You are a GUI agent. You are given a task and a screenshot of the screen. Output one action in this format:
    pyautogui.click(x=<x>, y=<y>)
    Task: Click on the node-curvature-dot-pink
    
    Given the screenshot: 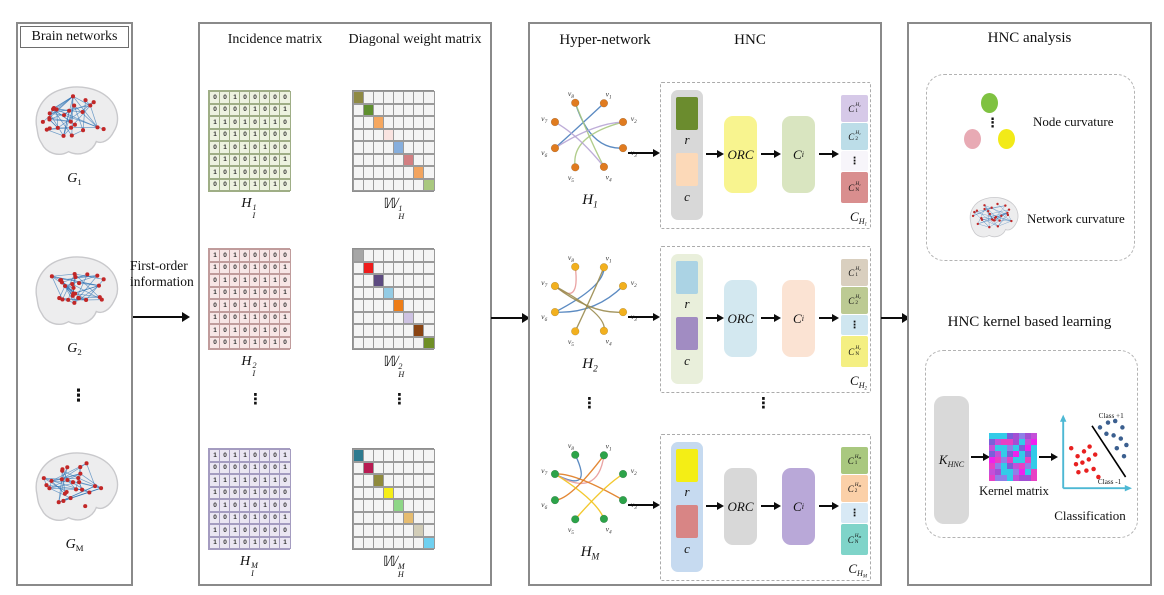 What is the action you would take?
    pyautogui.click(x=972, y=139)
    